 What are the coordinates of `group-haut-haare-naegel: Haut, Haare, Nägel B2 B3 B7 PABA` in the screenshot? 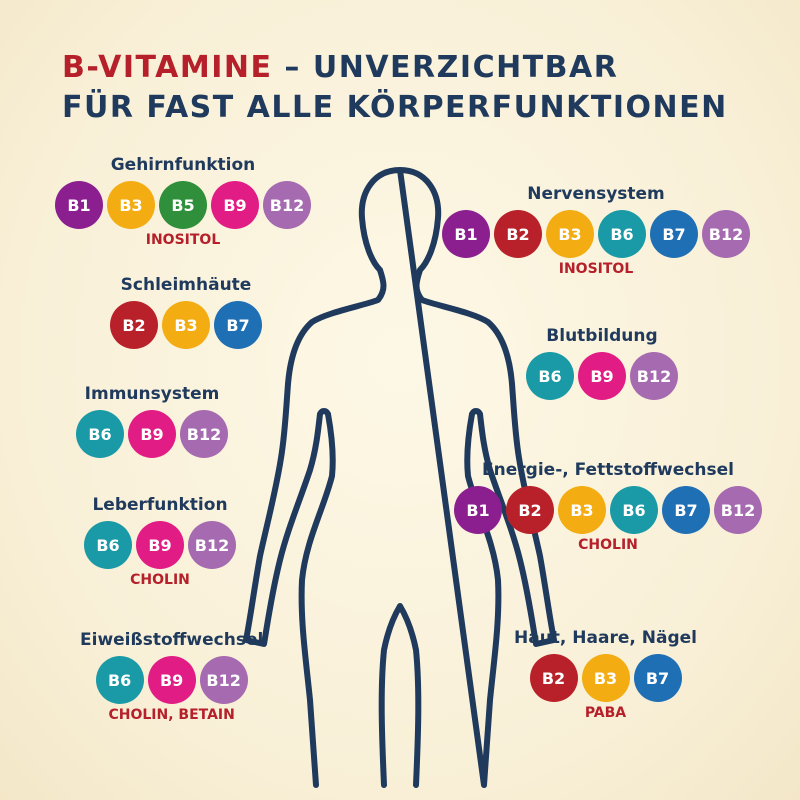 It's located at (605, 674).